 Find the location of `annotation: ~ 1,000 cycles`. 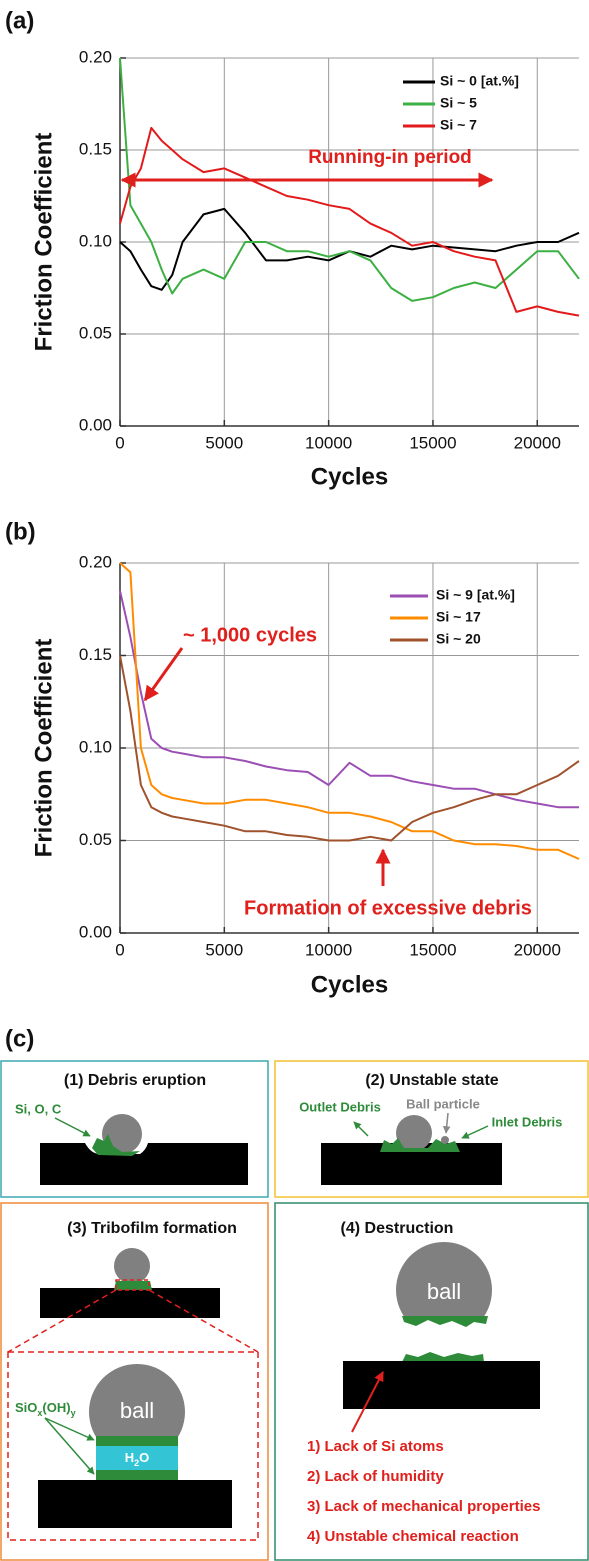

annotation: ~ 1,000 cycles is located at coordinates (250, 635).